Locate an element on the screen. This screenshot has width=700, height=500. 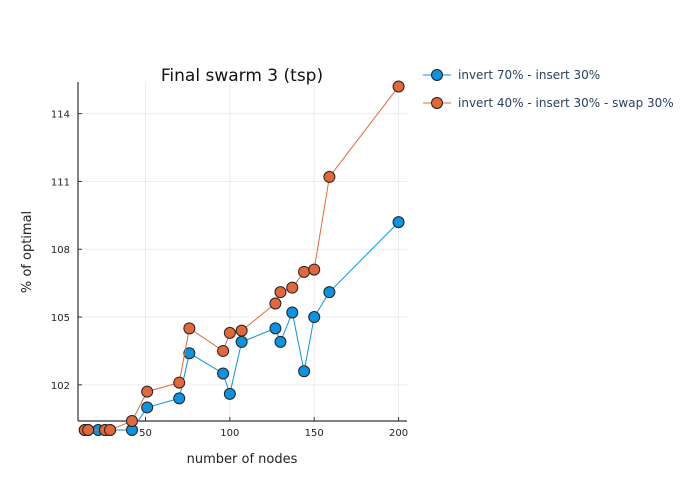
x-axis-title: number of nodes is located at coordinates (242, 459).